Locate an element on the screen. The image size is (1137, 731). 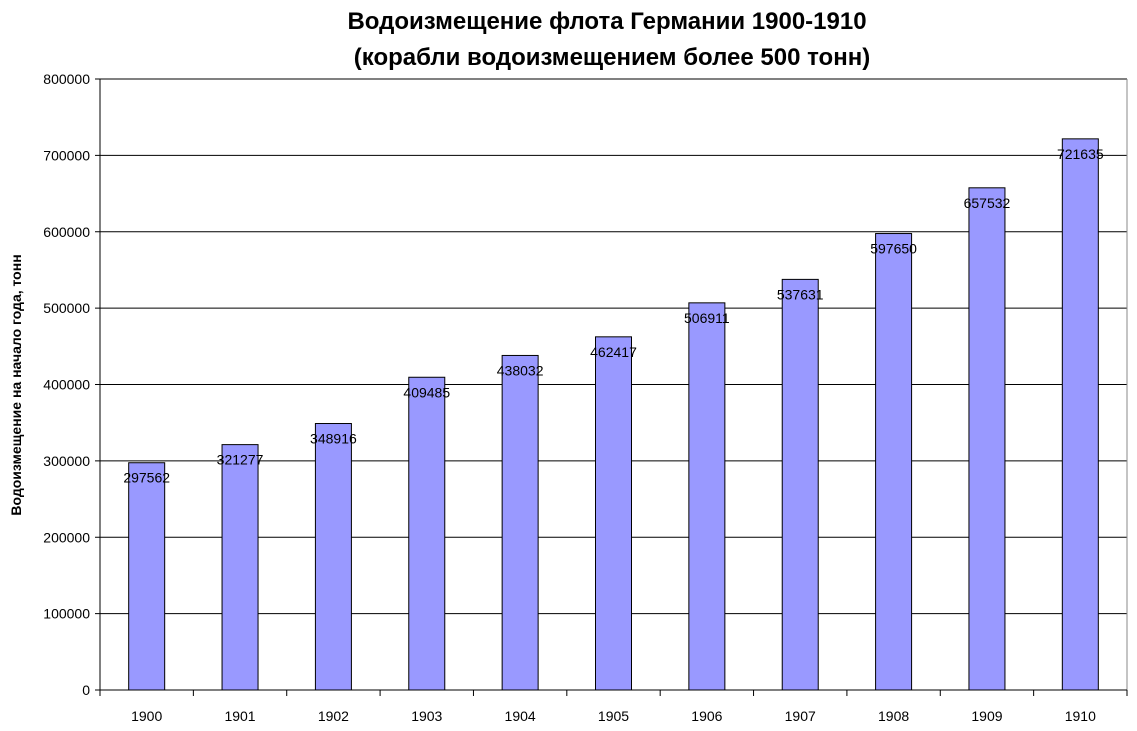
data-label: 597650 is located at coordinates (893, 249).